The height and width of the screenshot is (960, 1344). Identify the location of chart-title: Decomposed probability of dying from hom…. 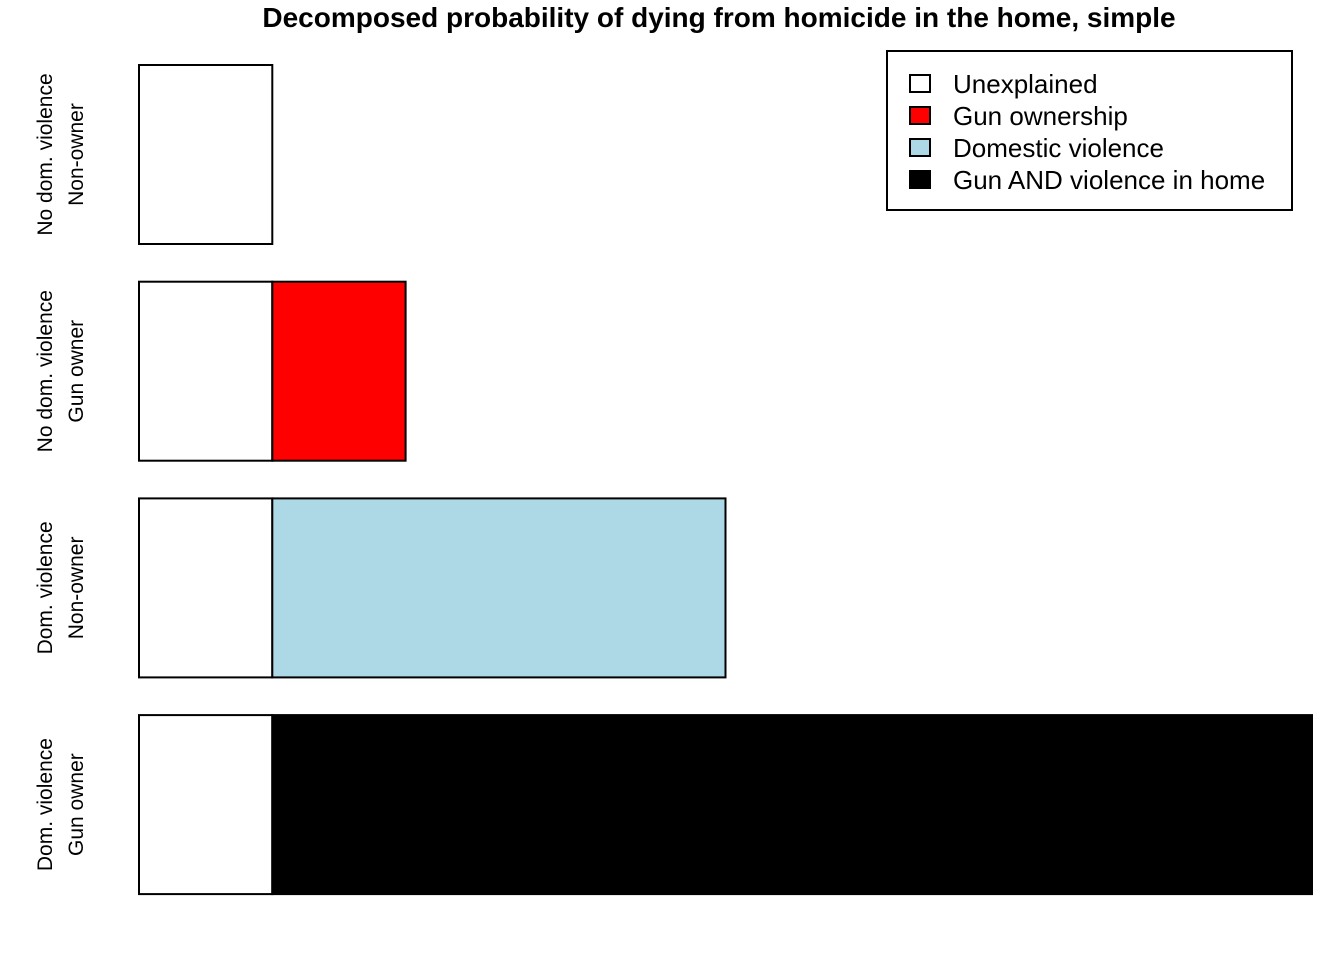
(718, 17).